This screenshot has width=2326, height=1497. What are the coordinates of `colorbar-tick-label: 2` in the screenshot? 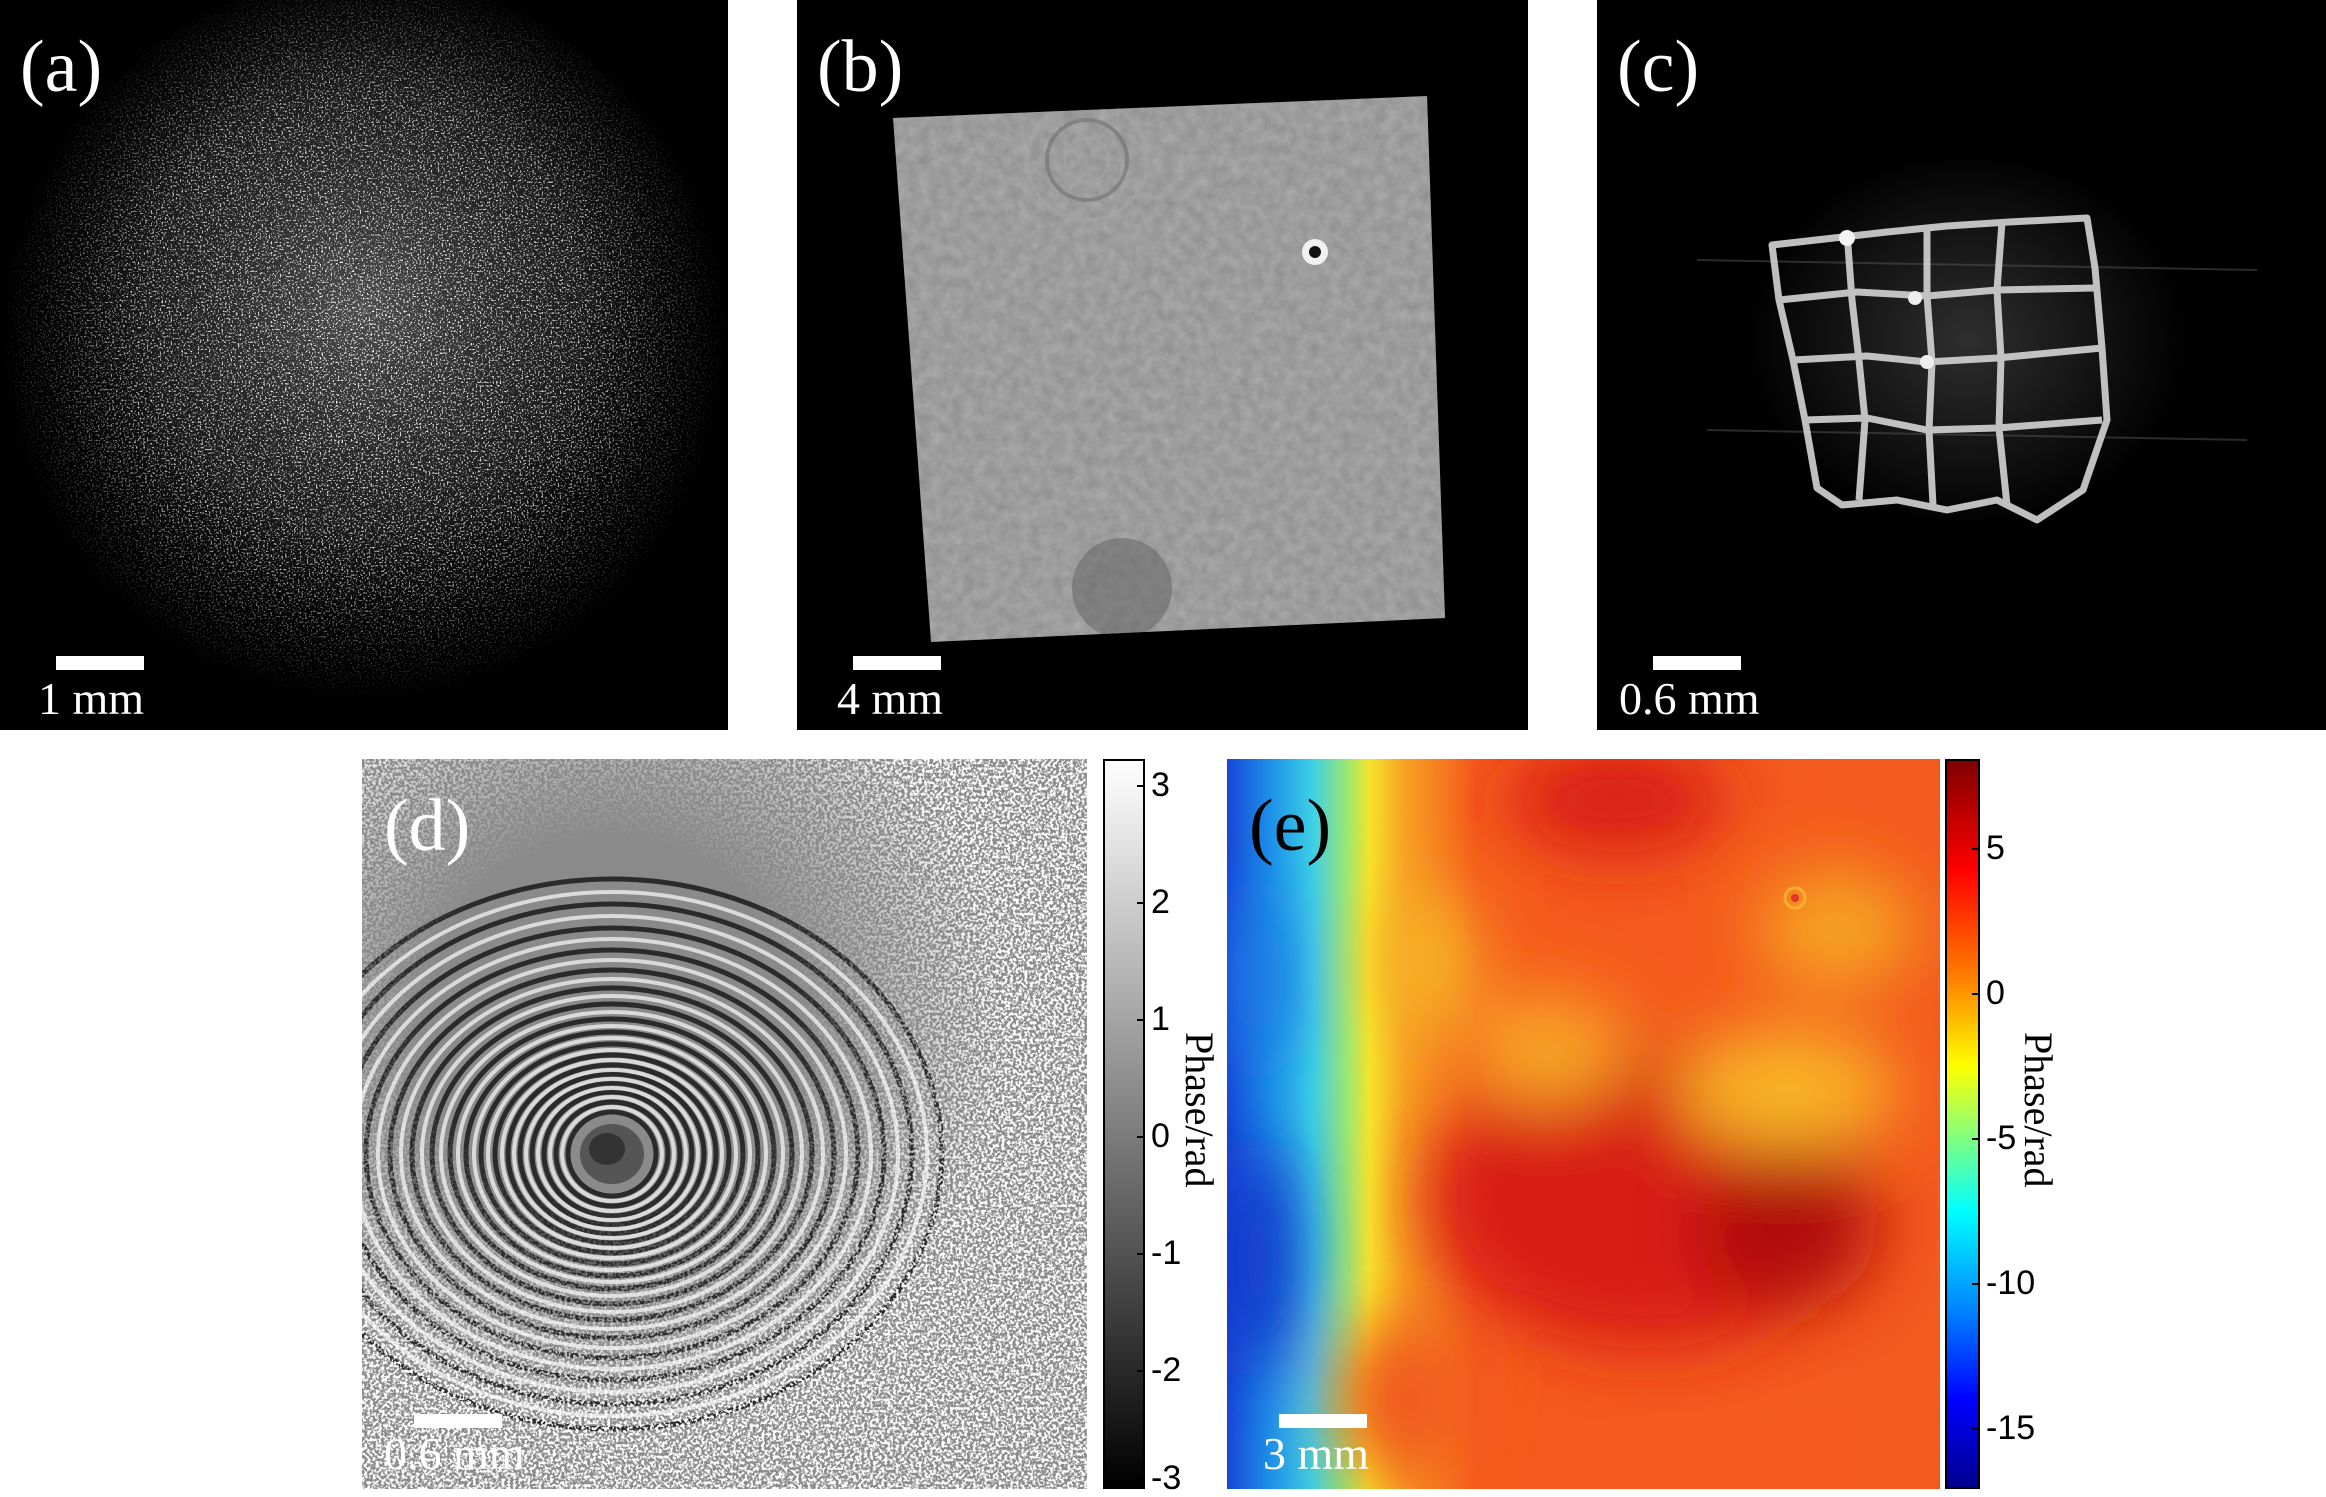 It's located at (1160, 902).